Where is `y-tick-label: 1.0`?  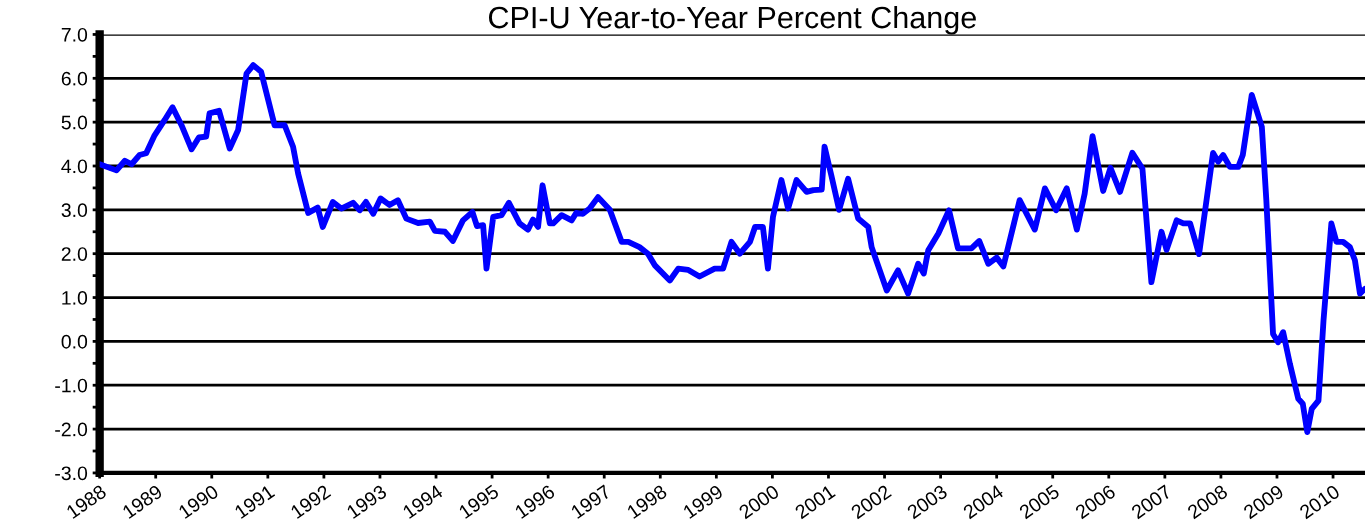 y-tick-label: 1.0 is located at coordinates (75, 298).